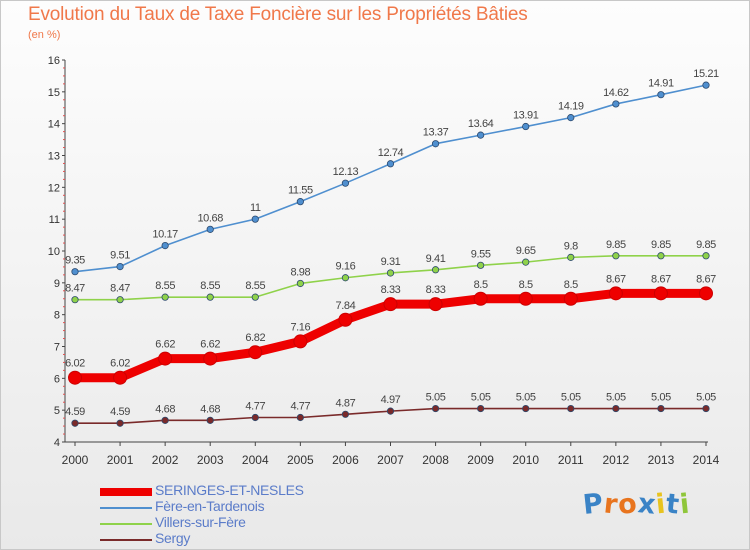 The height and width of the screenshot is (550, 750). I want to click on y-tick-label: 13, so click(54, 157).